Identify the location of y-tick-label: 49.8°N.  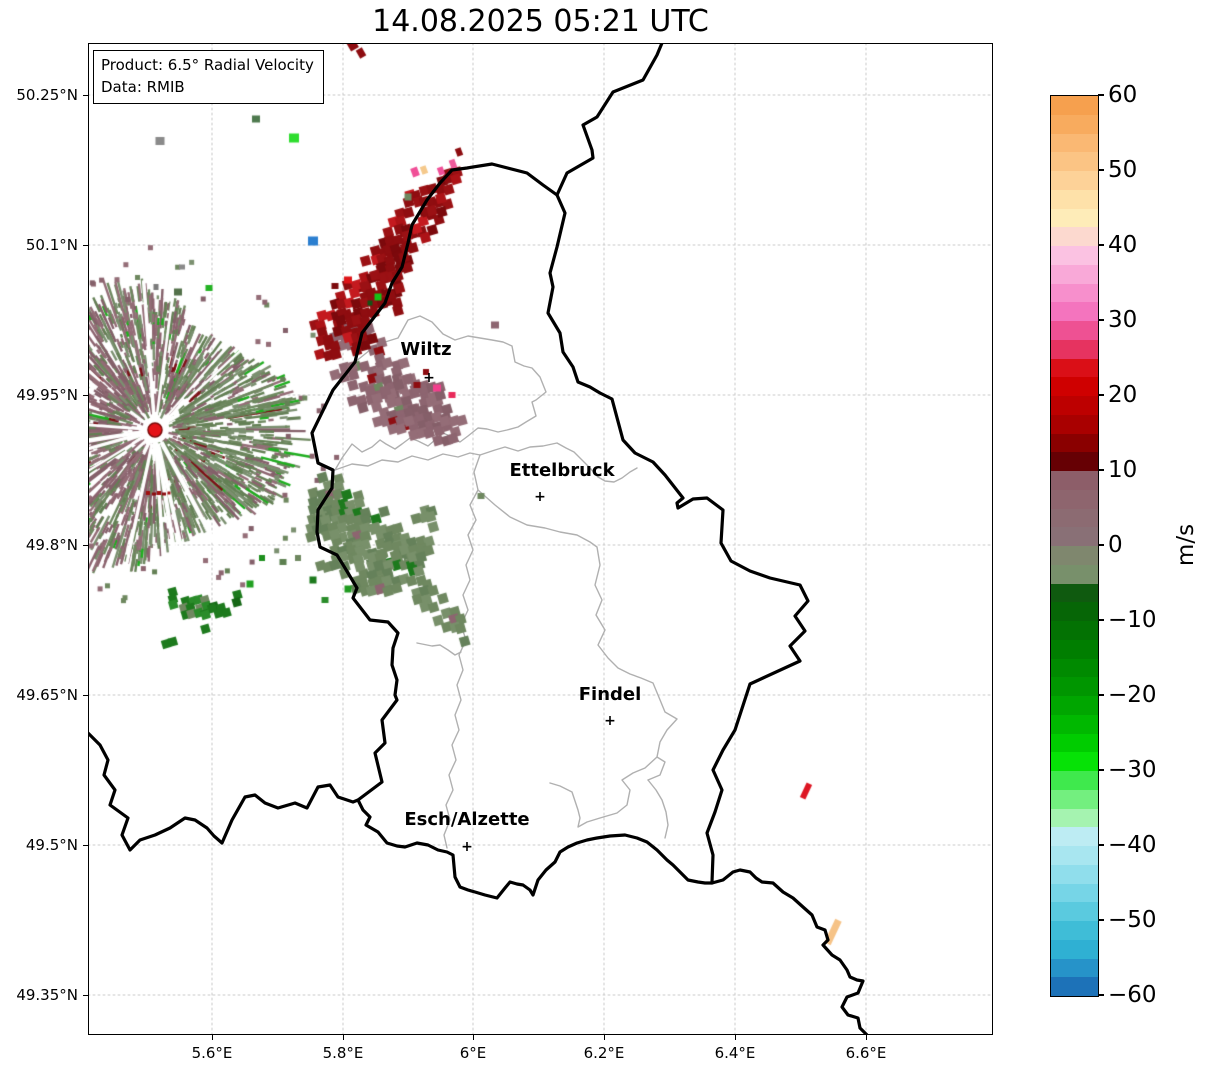
(51, 545).